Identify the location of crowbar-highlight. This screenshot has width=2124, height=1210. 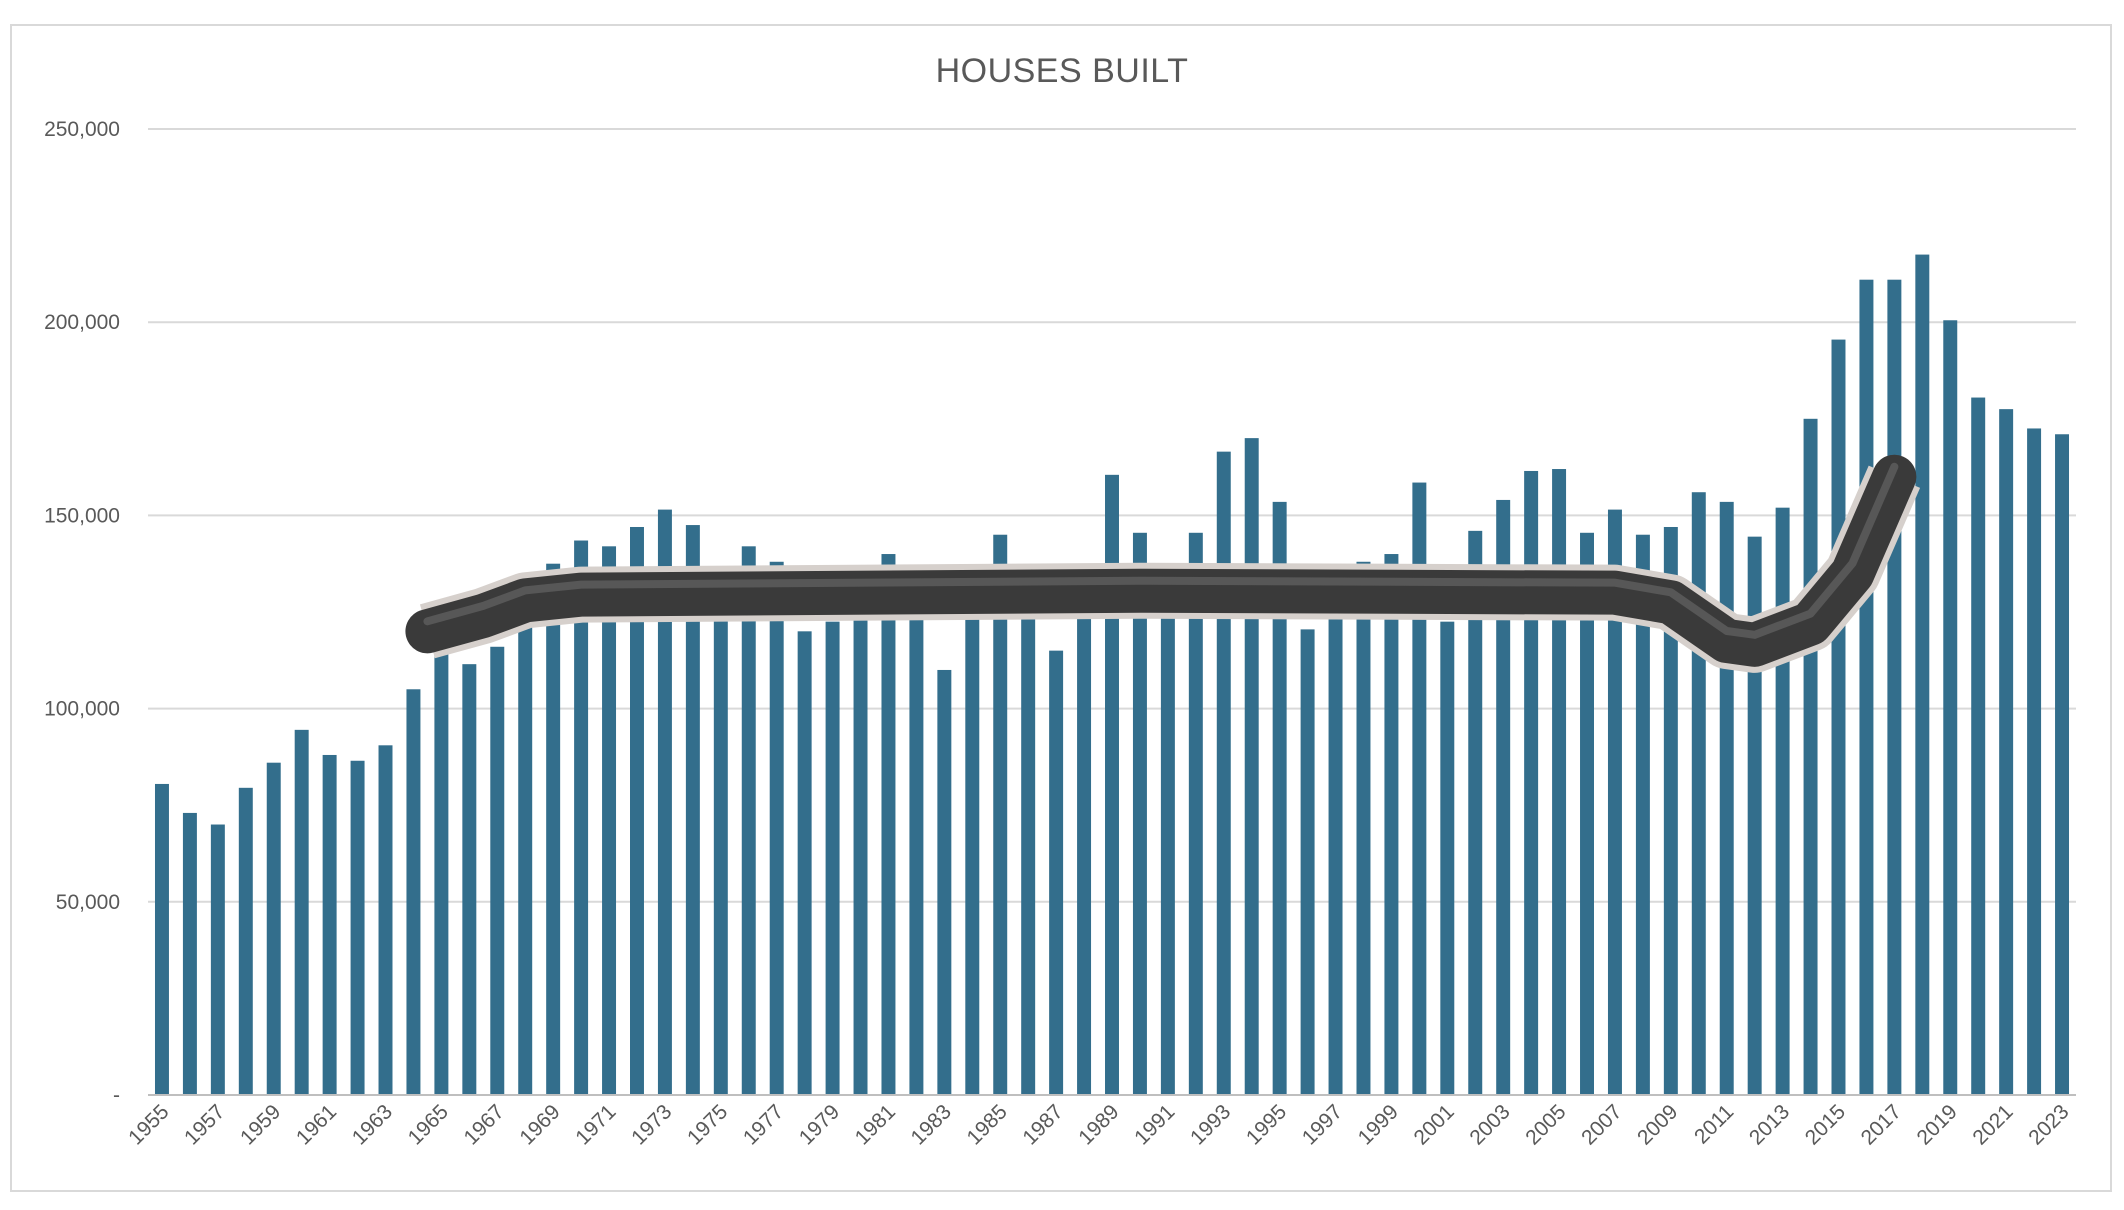
(1161, 550).